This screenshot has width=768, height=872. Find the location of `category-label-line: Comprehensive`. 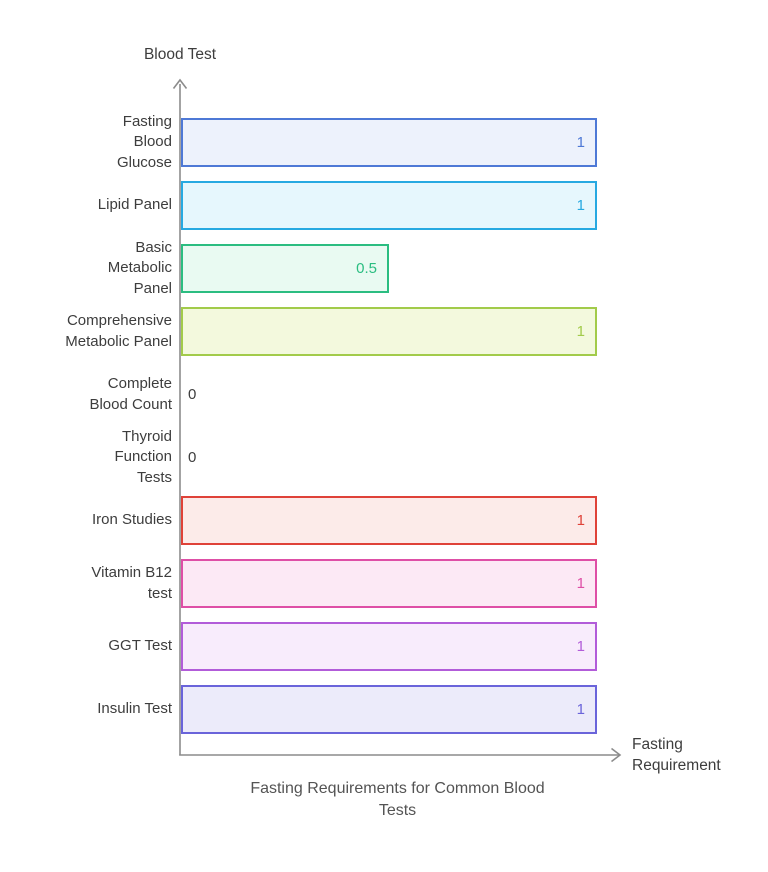

category-label-line: Comprehensive is located at coordinates (119, 320).